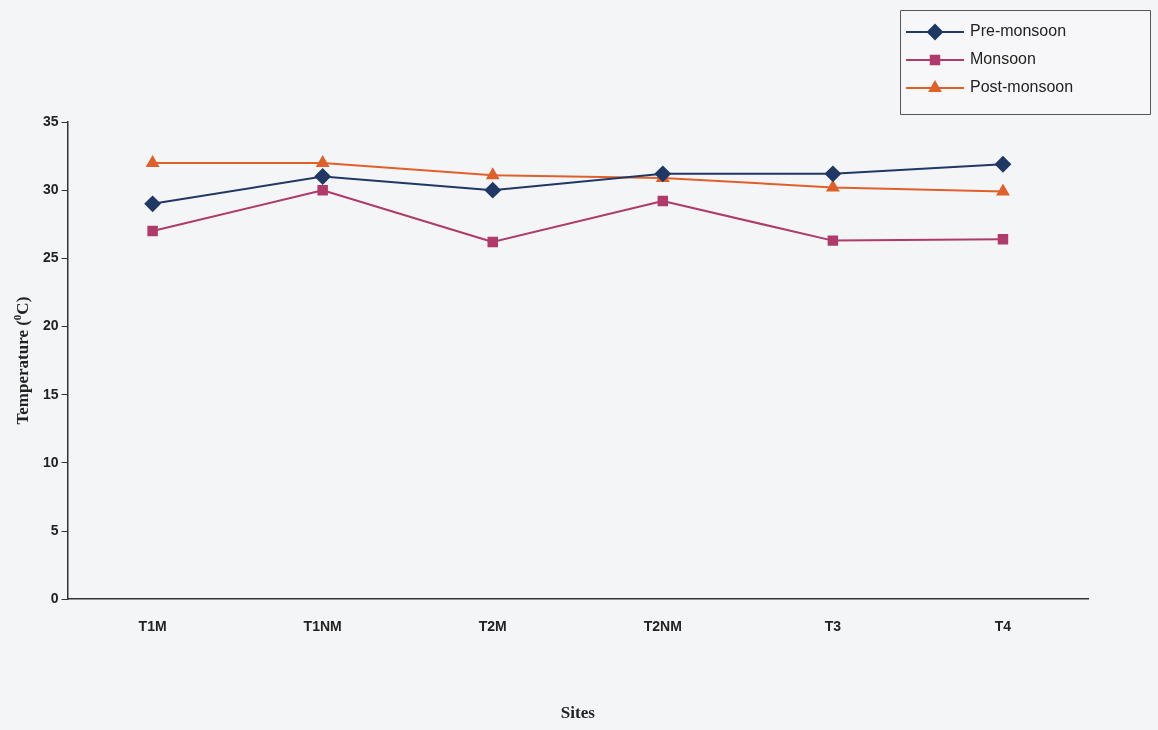  What do you see at coordinates (50, 120) in the screenshot?
I see `y-tick-label: 35` at bounding box center [50, 120].